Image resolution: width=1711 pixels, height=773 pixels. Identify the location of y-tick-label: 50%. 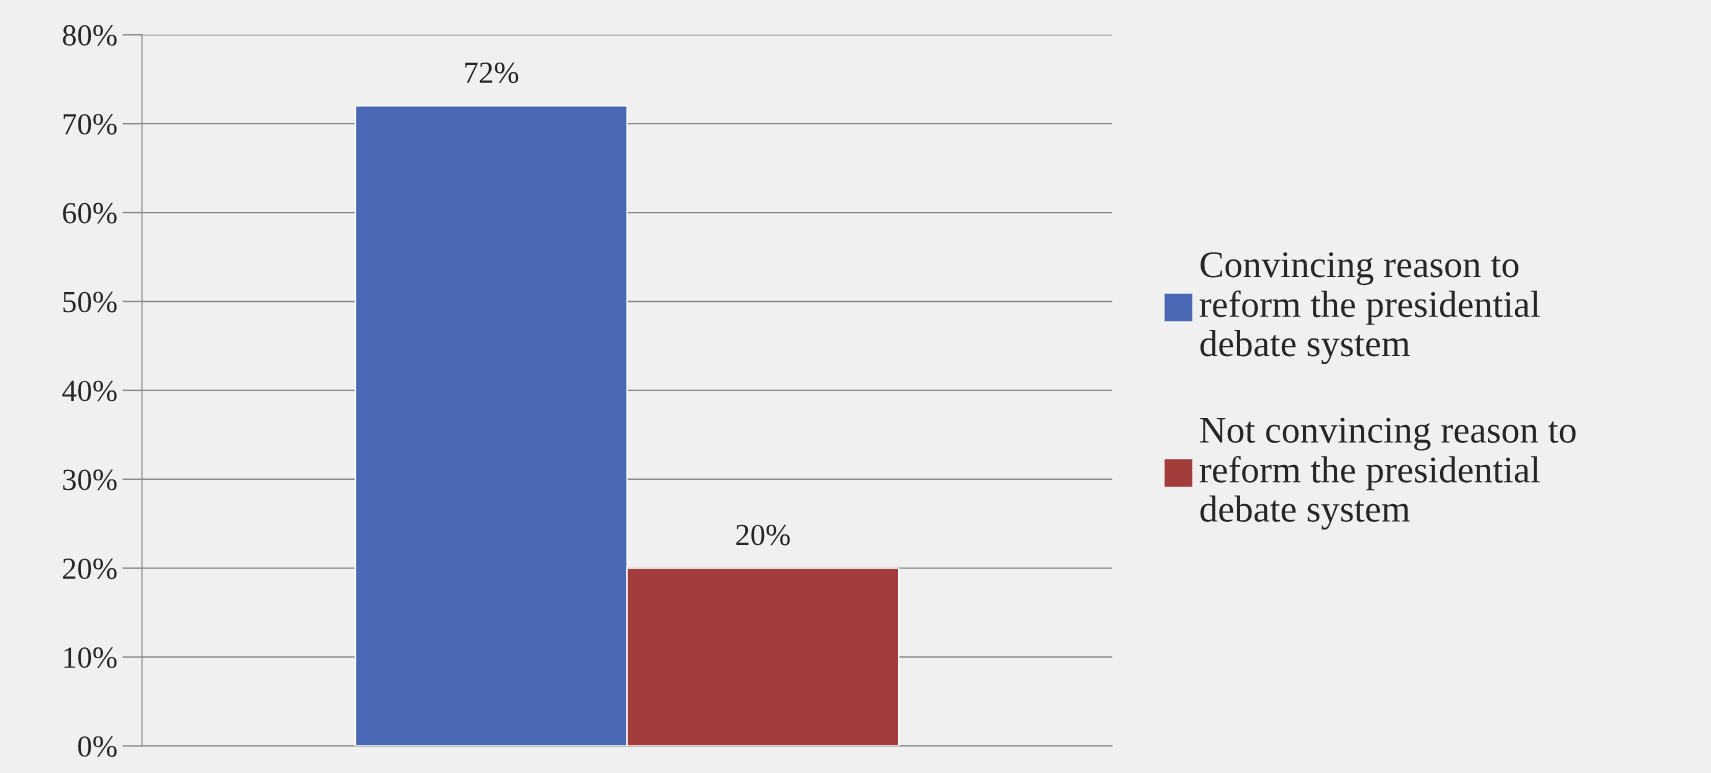
(90, 302).